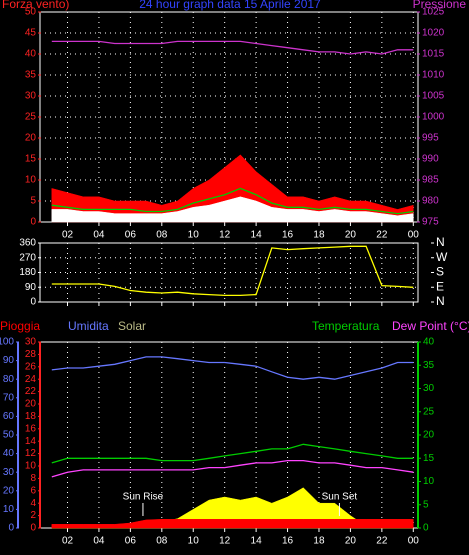 The width and height of the screenshot is (469, 555). I want to click on y2-label: Pressione, so click(440, 5).